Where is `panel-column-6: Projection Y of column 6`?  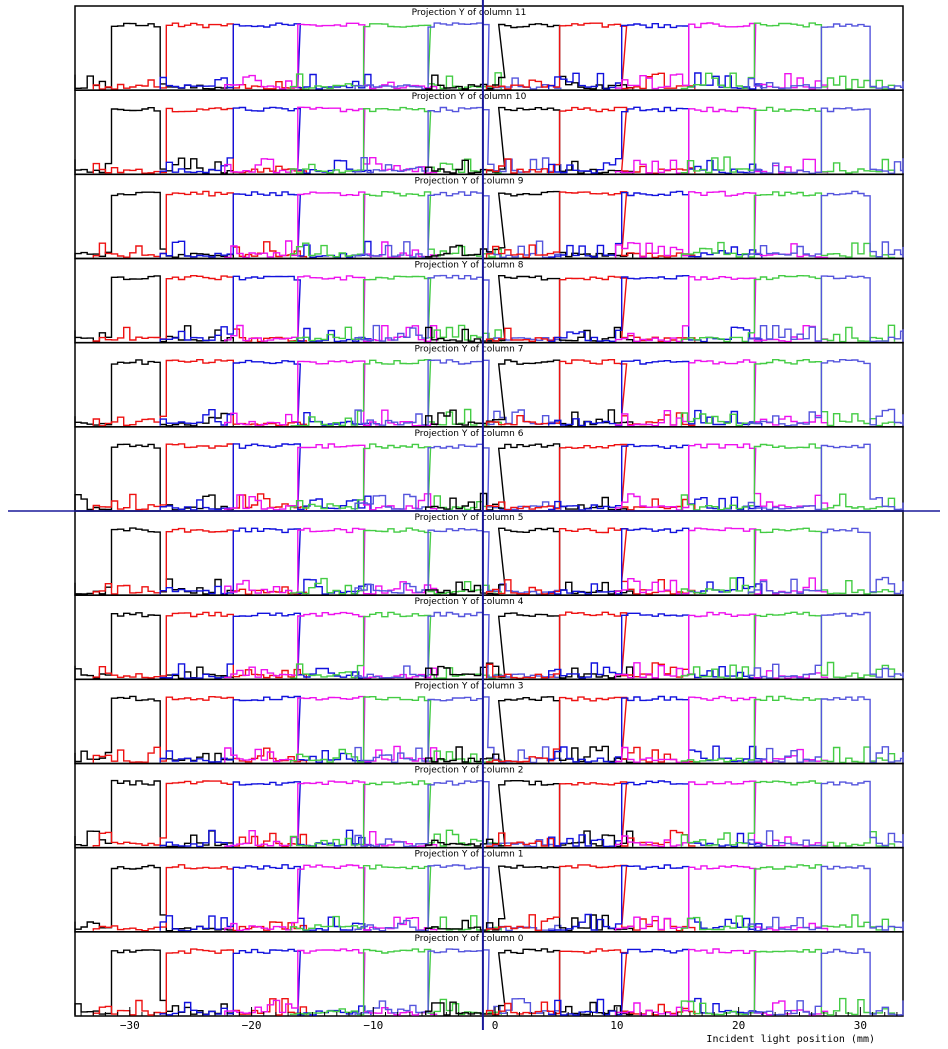
panel-column-6: Projection Y of column 6 is located at coordinates (489, 469).